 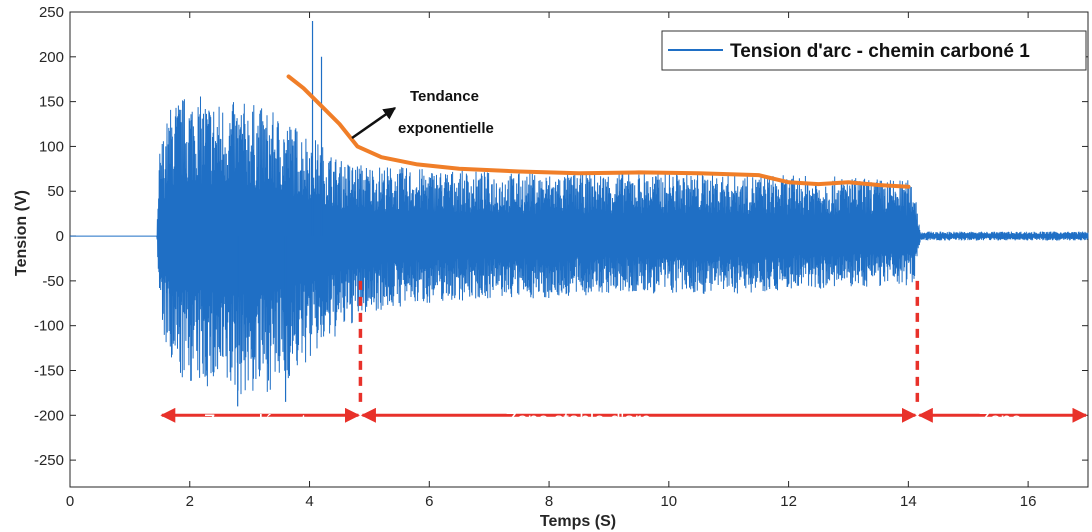 I want to click on y-tick-label: -100, so click(x=49, y=326).